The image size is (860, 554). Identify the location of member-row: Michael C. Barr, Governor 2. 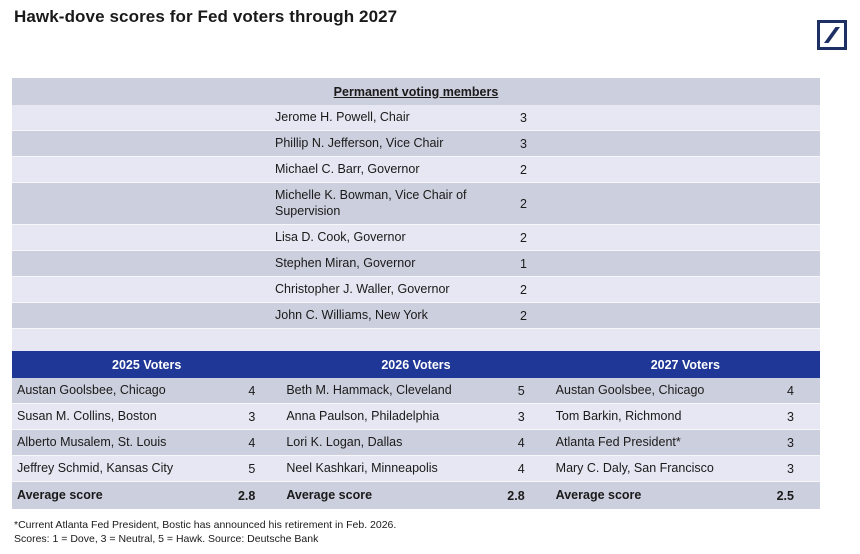
(416, 170).